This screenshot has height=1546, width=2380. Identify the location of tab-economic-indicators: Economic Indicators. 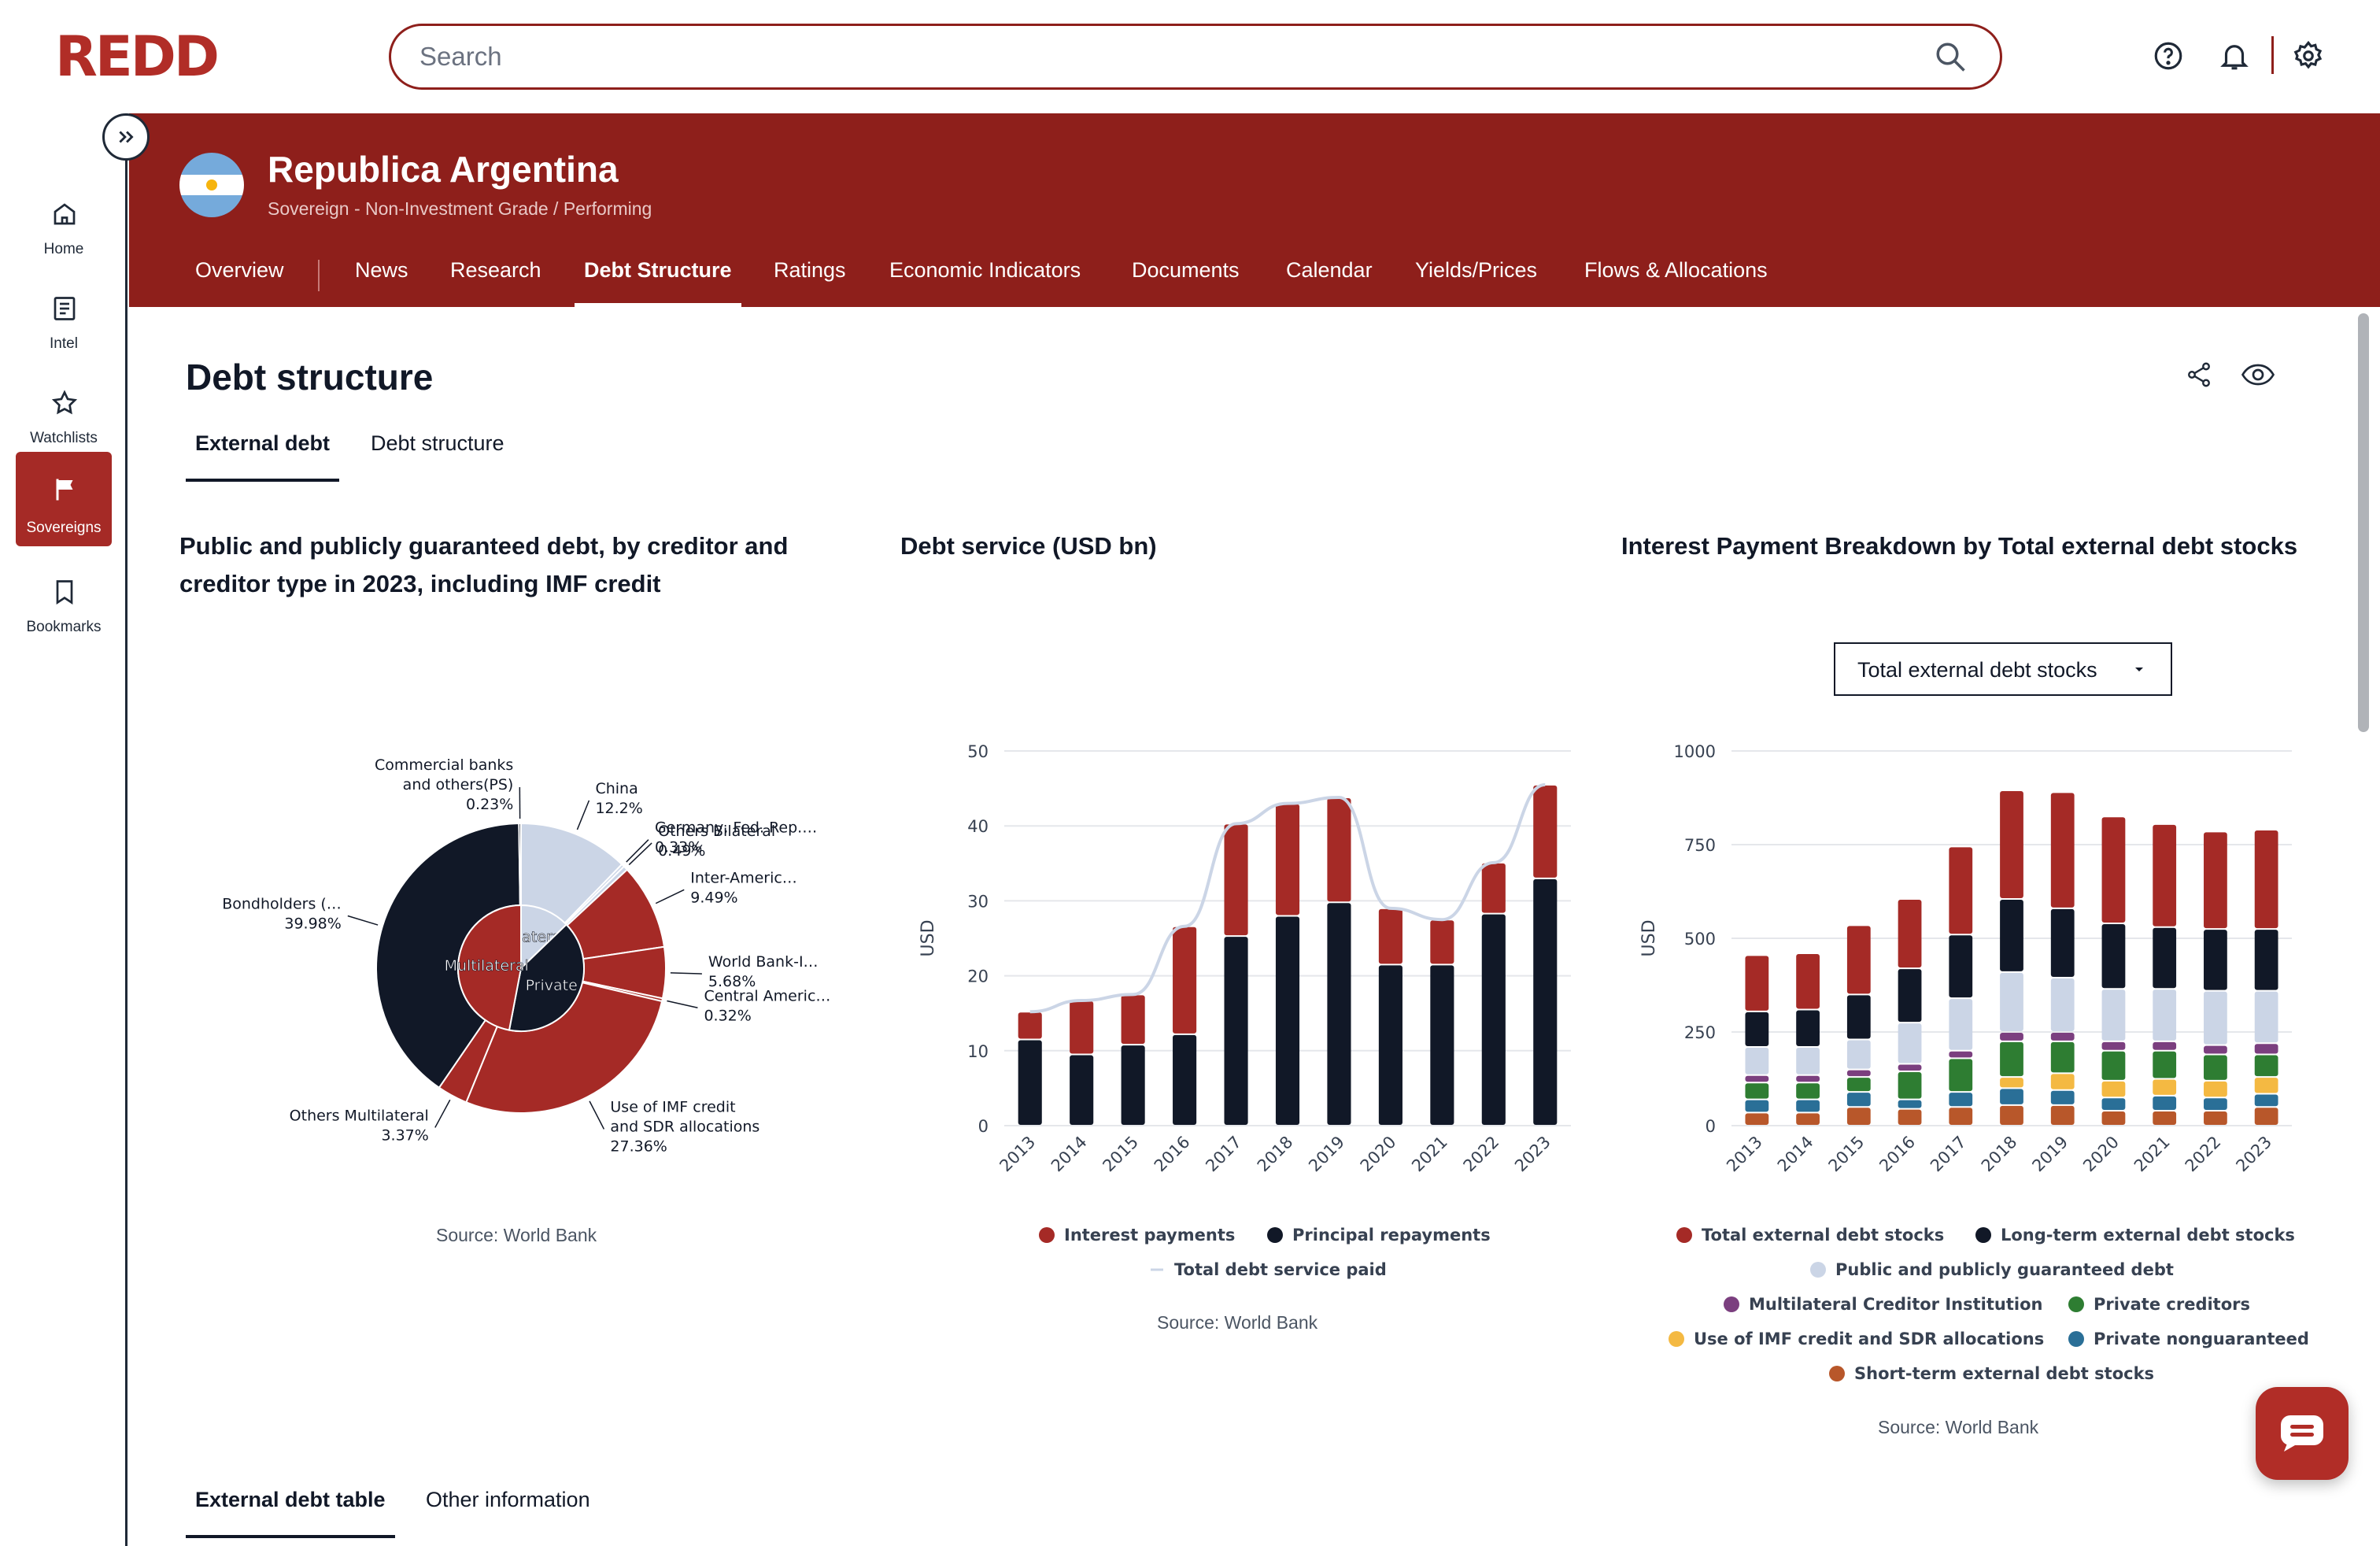
(985, 270).